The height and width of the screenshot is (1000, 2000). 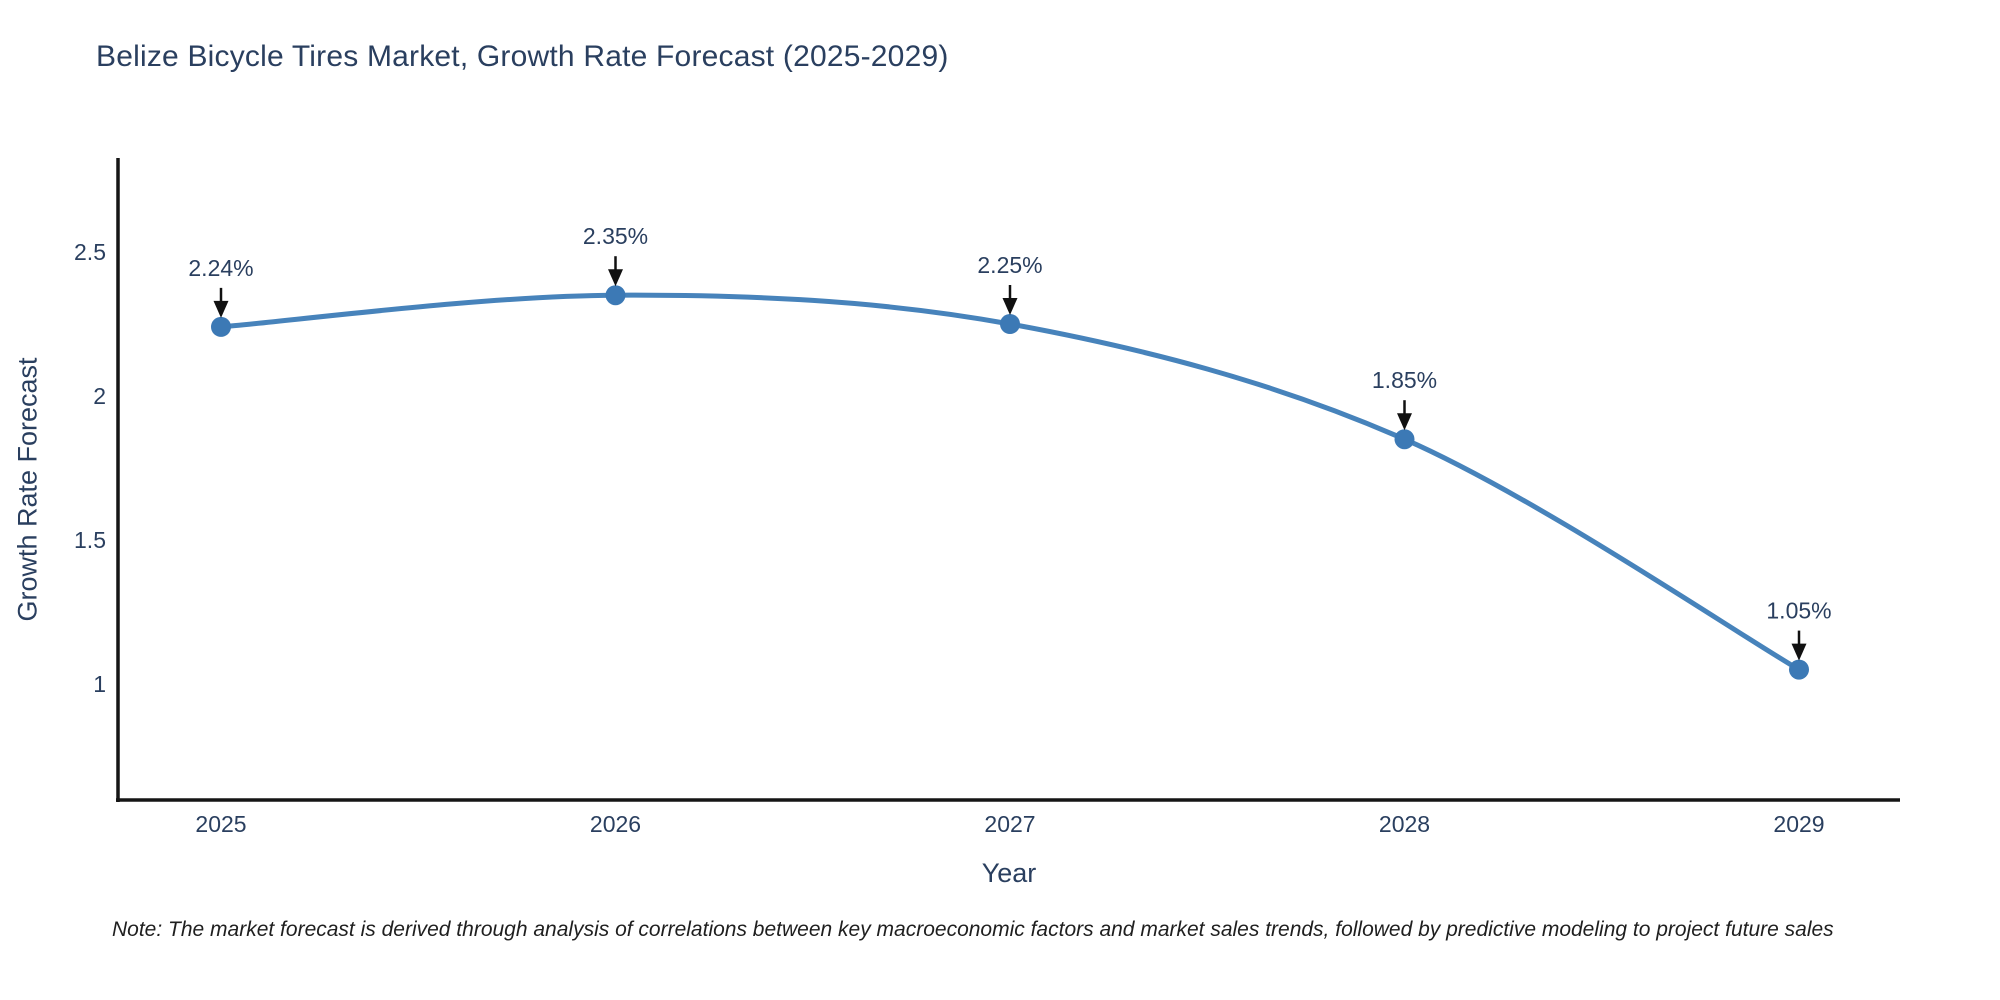 I want to click on x-tick-label: 2026, so click(x=615, y=824).